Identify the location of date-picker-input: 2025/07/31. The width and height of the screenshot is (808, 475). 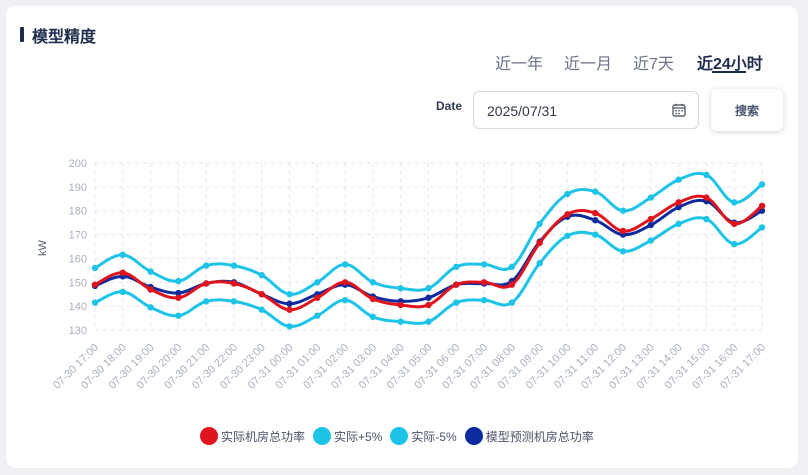
(586, 110).